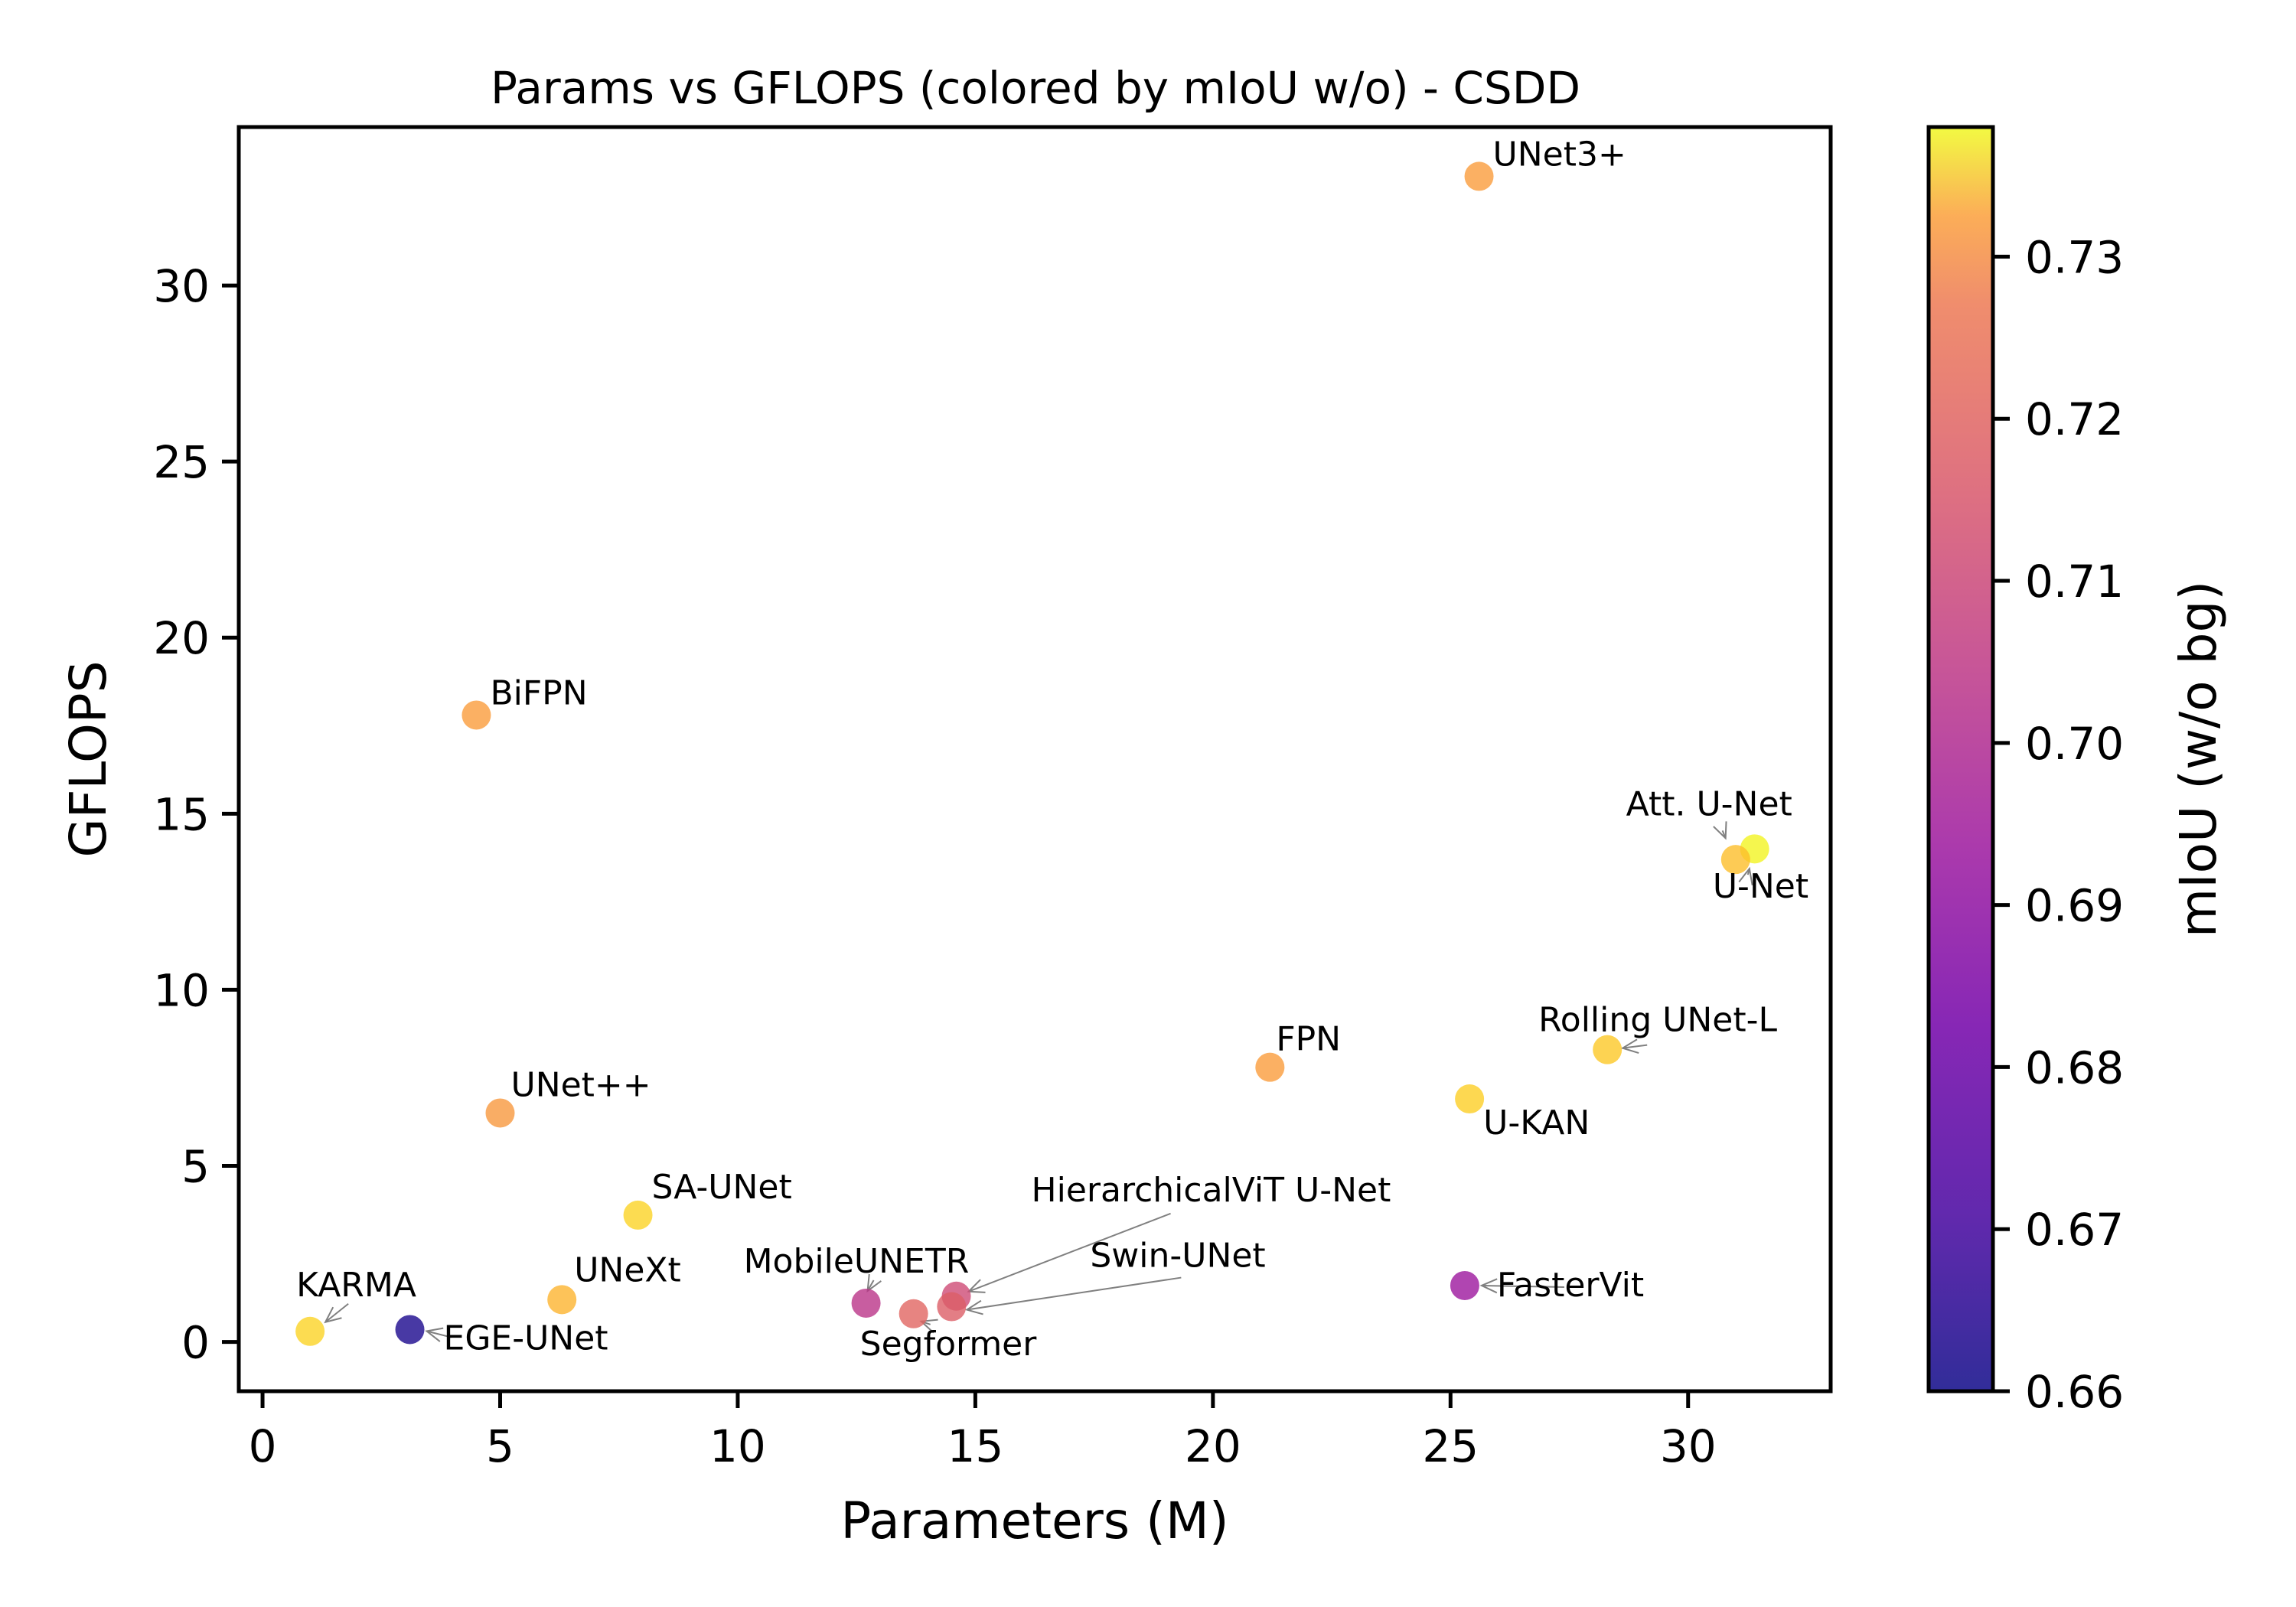  I want to click on x-tick-label: 30, so click(1688, 1446).